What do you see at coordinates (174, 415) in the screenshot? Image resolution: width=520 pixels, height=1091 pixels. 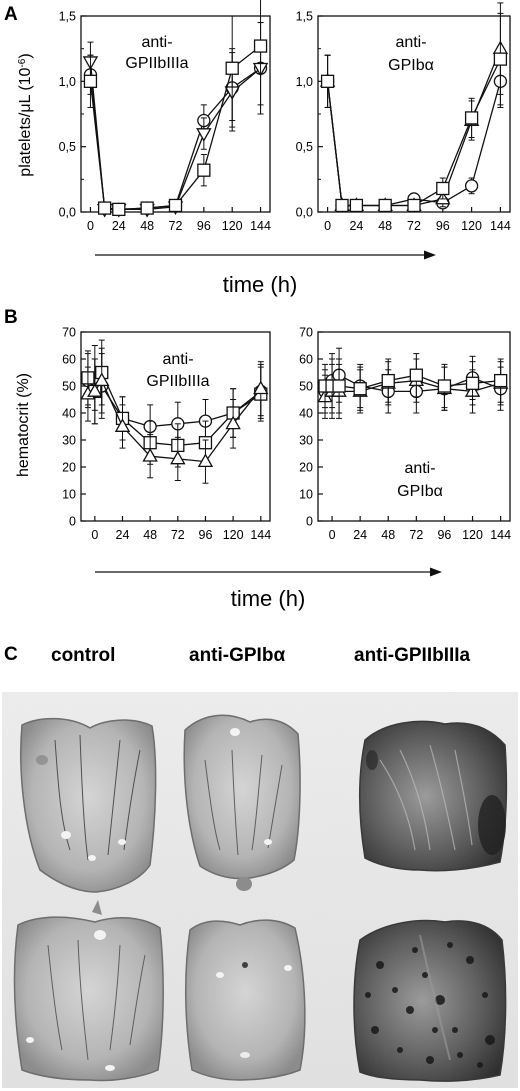 I see `series-triangle-up` at bounding box center [174, 415].